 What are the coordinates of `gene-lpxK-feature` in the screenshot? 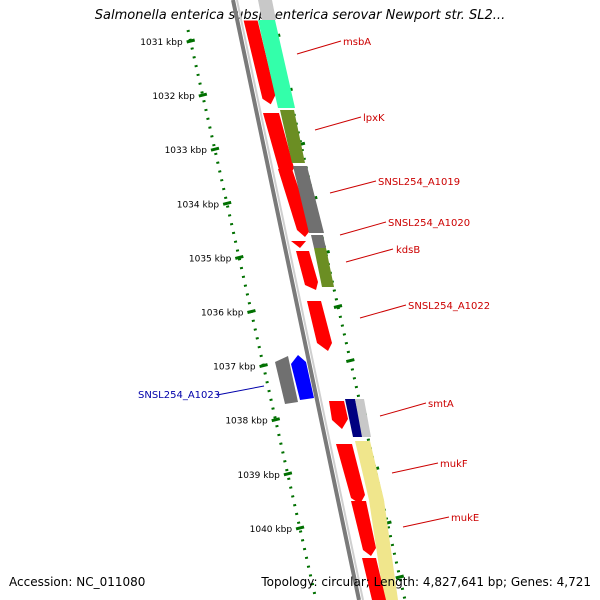 It's located at (292, 136).